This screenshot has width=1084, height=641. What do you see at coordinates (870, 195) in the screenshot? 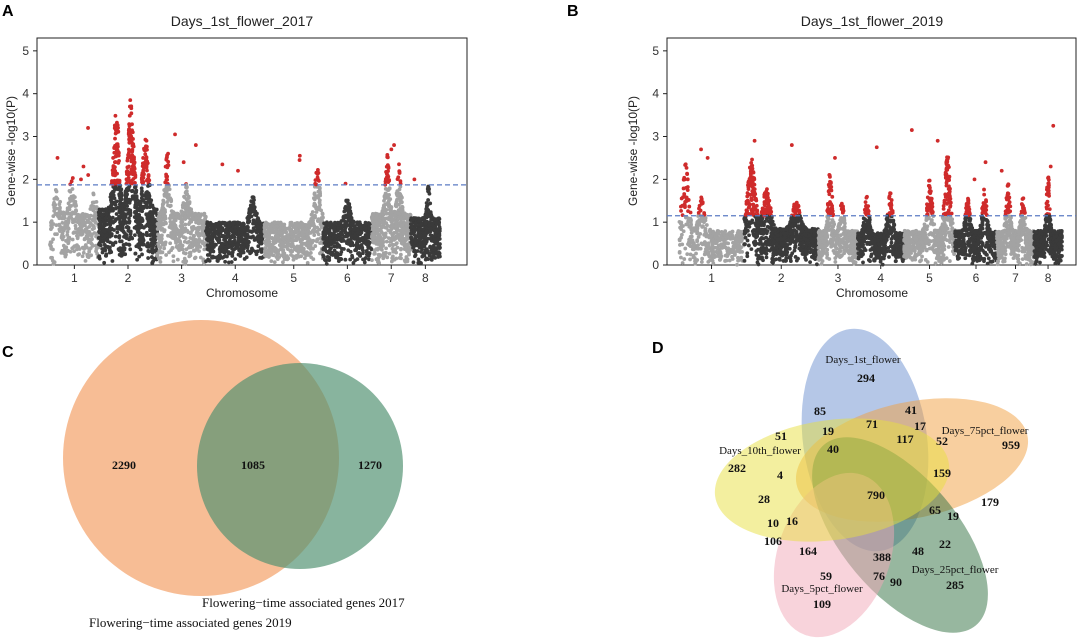
I see `data-points-b` at bounding box center [870, 195].